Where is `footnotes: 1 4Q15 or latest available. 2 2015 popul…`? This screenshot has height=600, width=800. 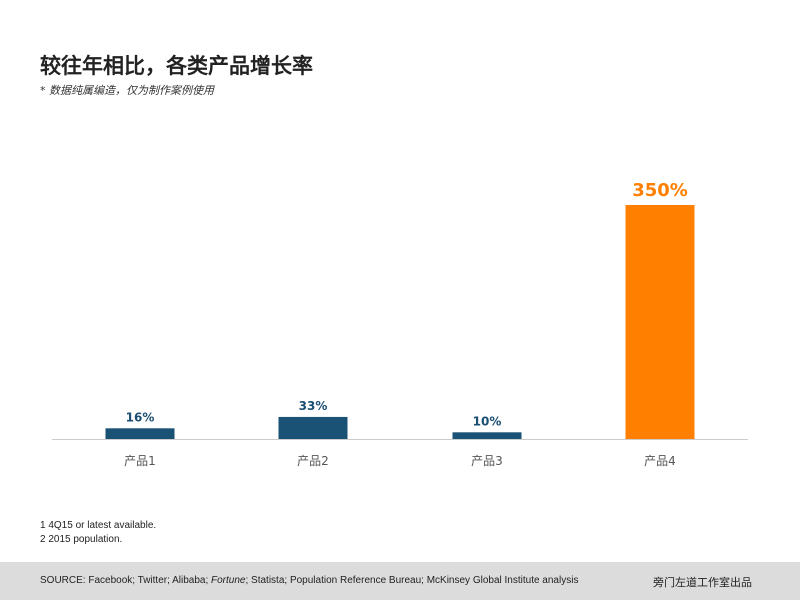 footnotes: 1 4Q15 or latest available. 2 2015 popul… is located at coordinates (98, 533).